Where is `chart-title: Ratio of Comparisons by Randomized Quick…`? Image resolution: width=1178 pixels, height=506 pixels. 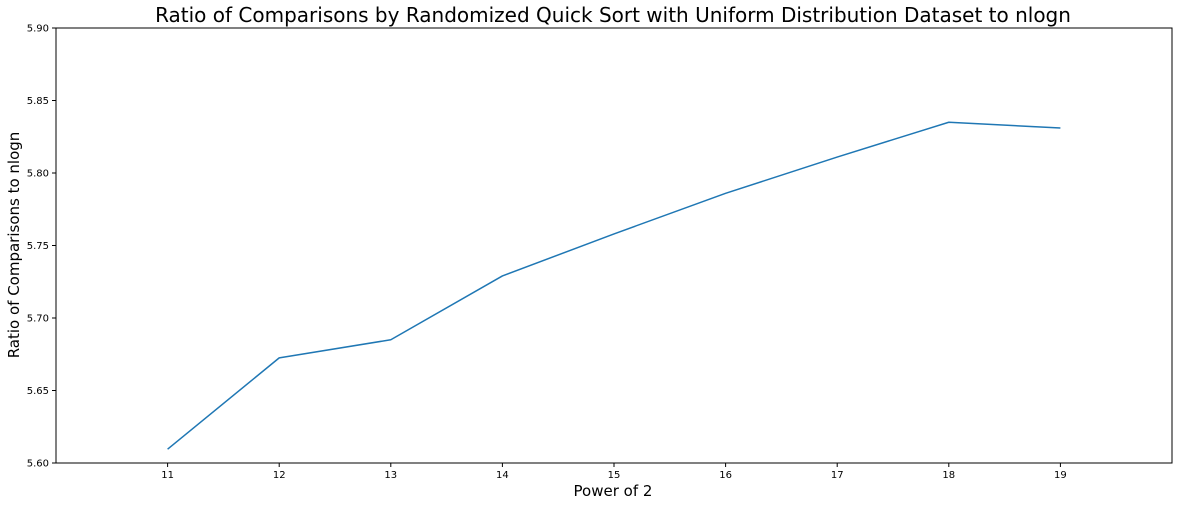
chart-title: Ratio of Comparisons by Randomized Quick… is located at coordinates (613, 15).